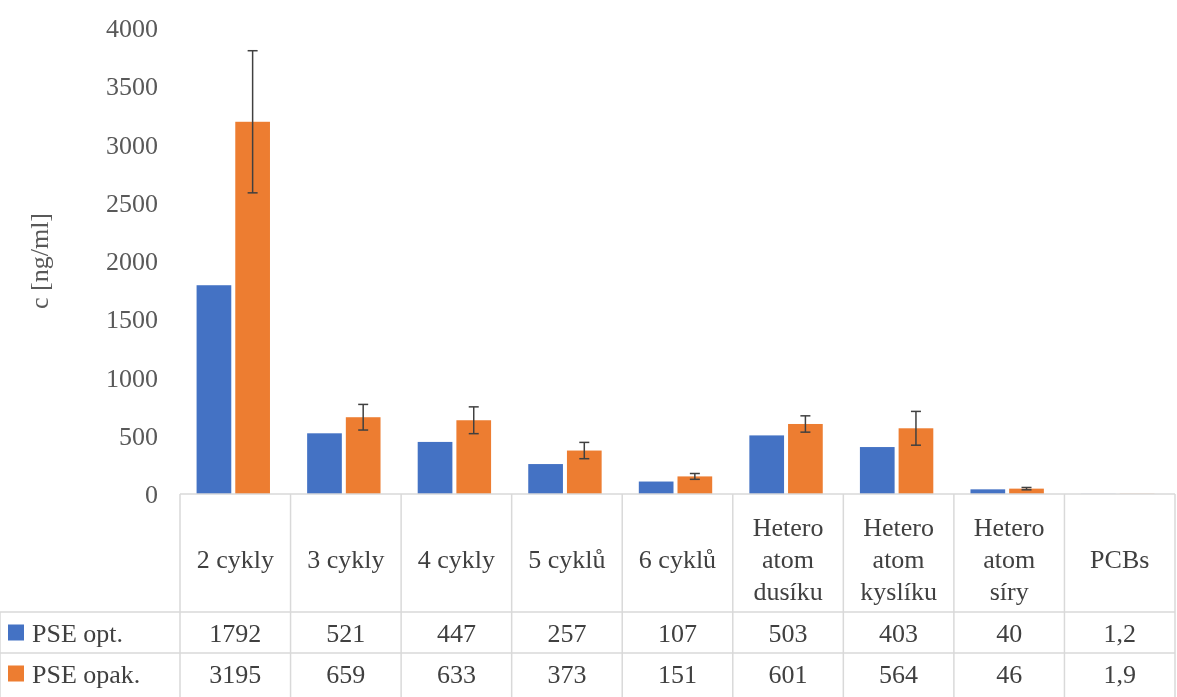 The height and width of the screenshot is (697, 1177). What do you see at coordinates (788, 560) in the screenshot?
I see `x-tick-label: Hetero atom dusíku` at bounding box center [788, 560].